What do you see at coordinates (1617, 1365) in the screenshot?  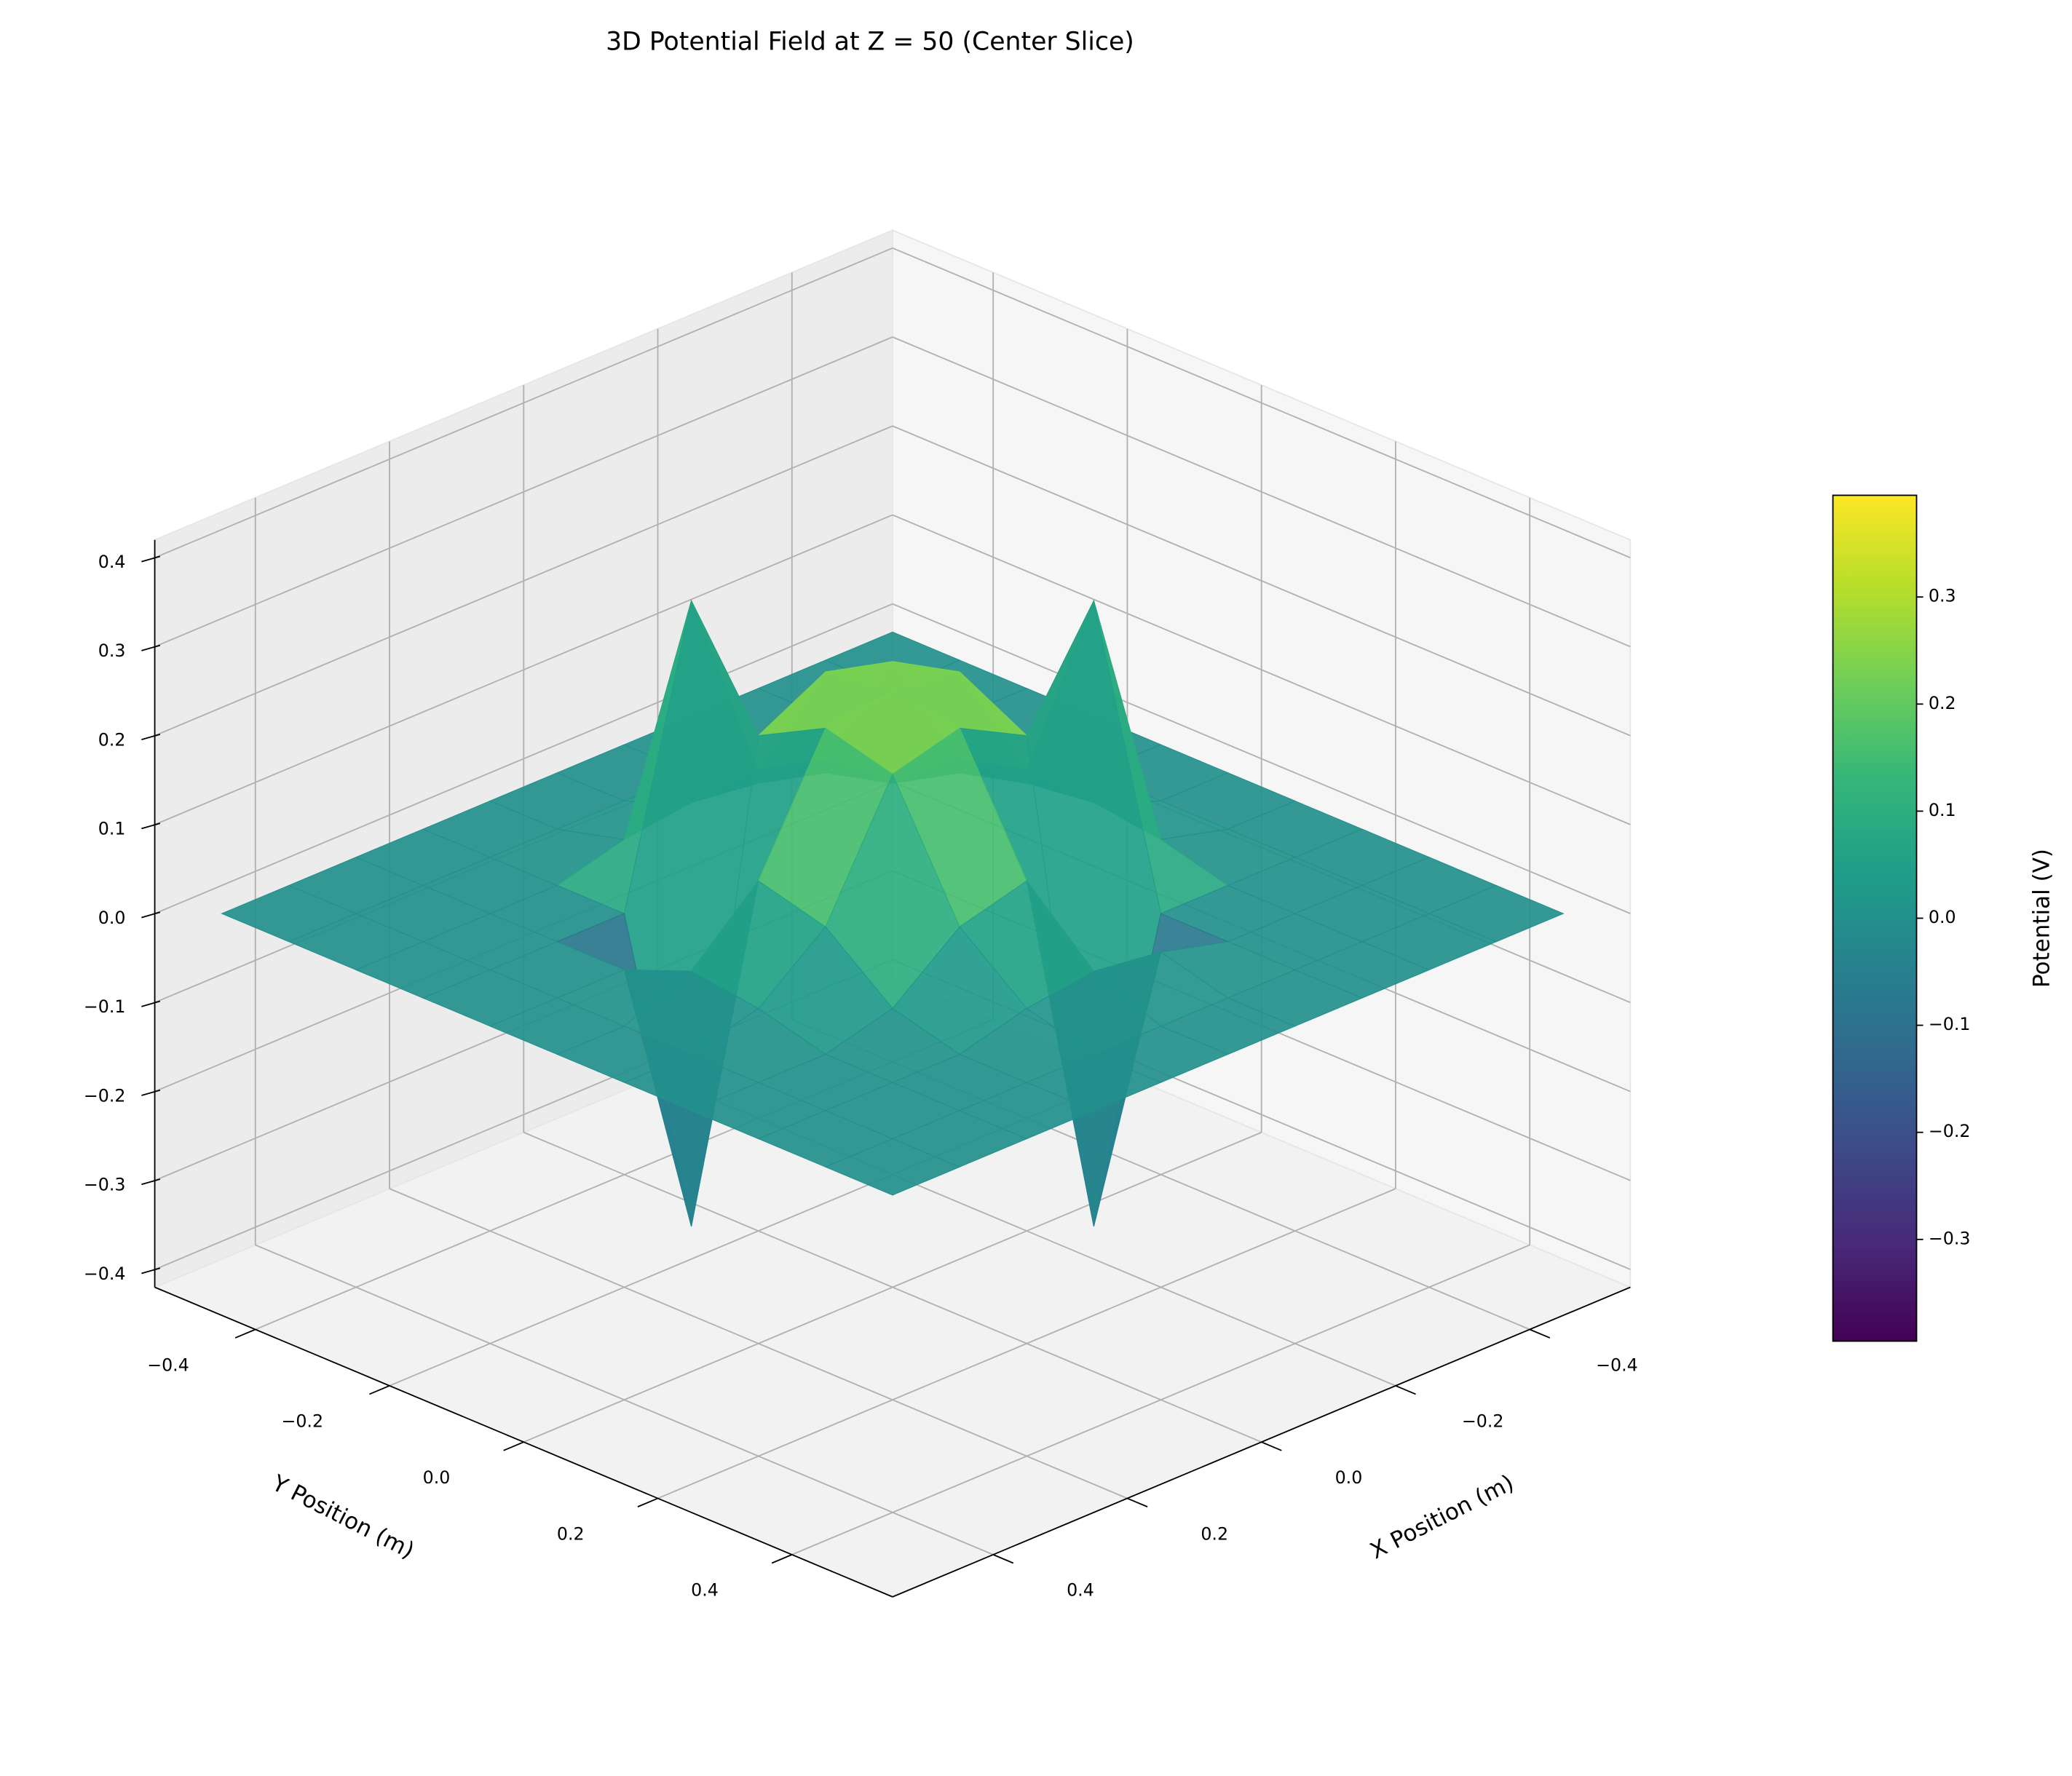 I see `x-tick-label: −0.4` at bounding box center [1617, 1365].